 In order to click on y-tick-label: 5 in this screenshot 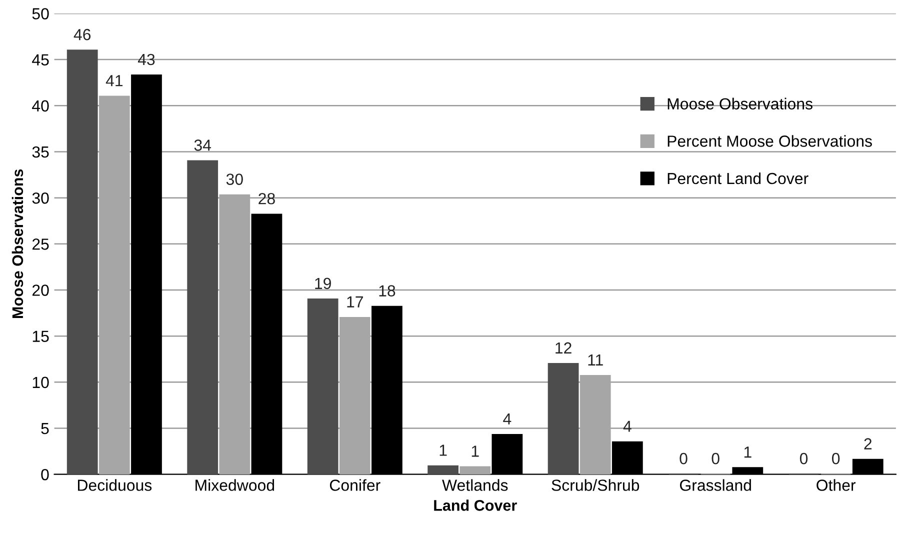, I will do `click(45, 428)`.